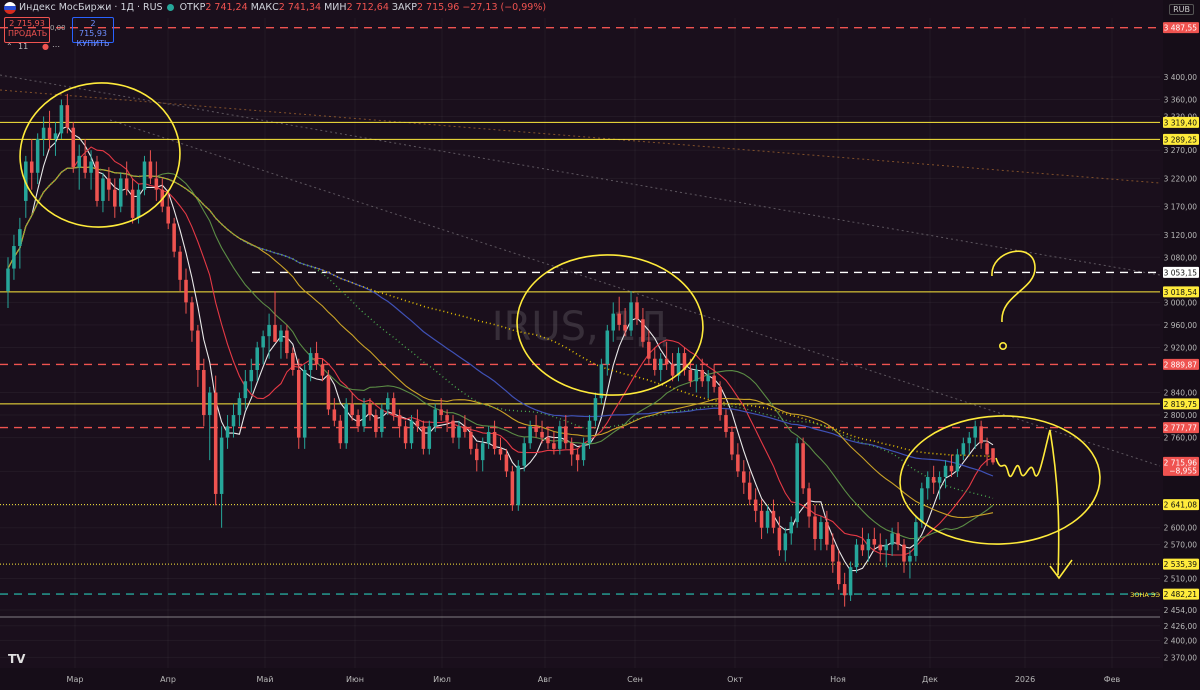 This screenshot has width=1200, height=690. I want to click on sell-button: 2 715,93 ПРОДАТЬ, so click(27, 30).